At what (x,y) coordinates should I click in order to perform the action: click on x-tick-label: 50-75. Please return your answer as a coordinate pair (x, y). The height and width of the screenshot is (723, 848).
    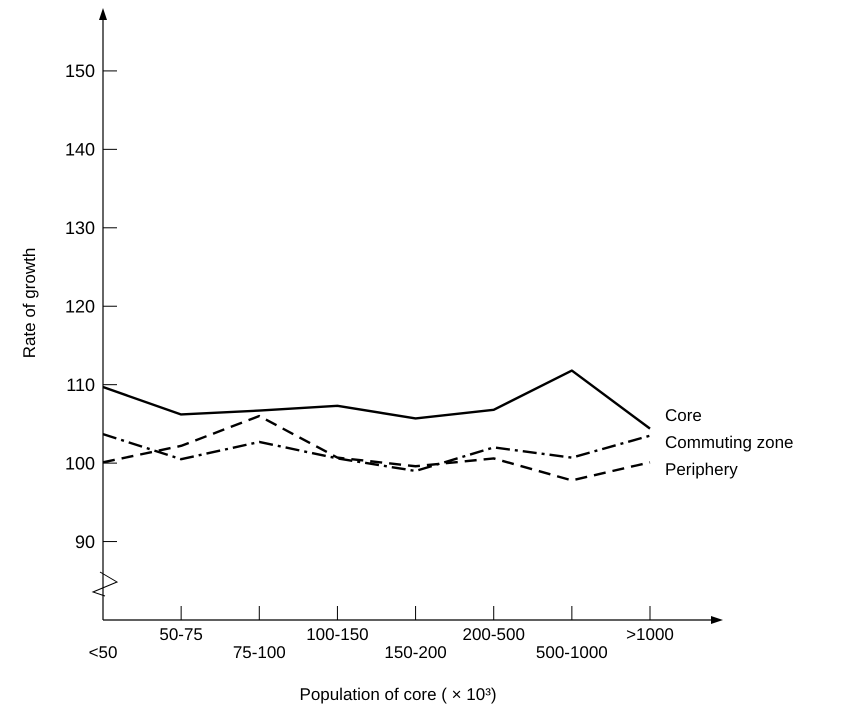
    Looking at the image, I should click on (181, 634).